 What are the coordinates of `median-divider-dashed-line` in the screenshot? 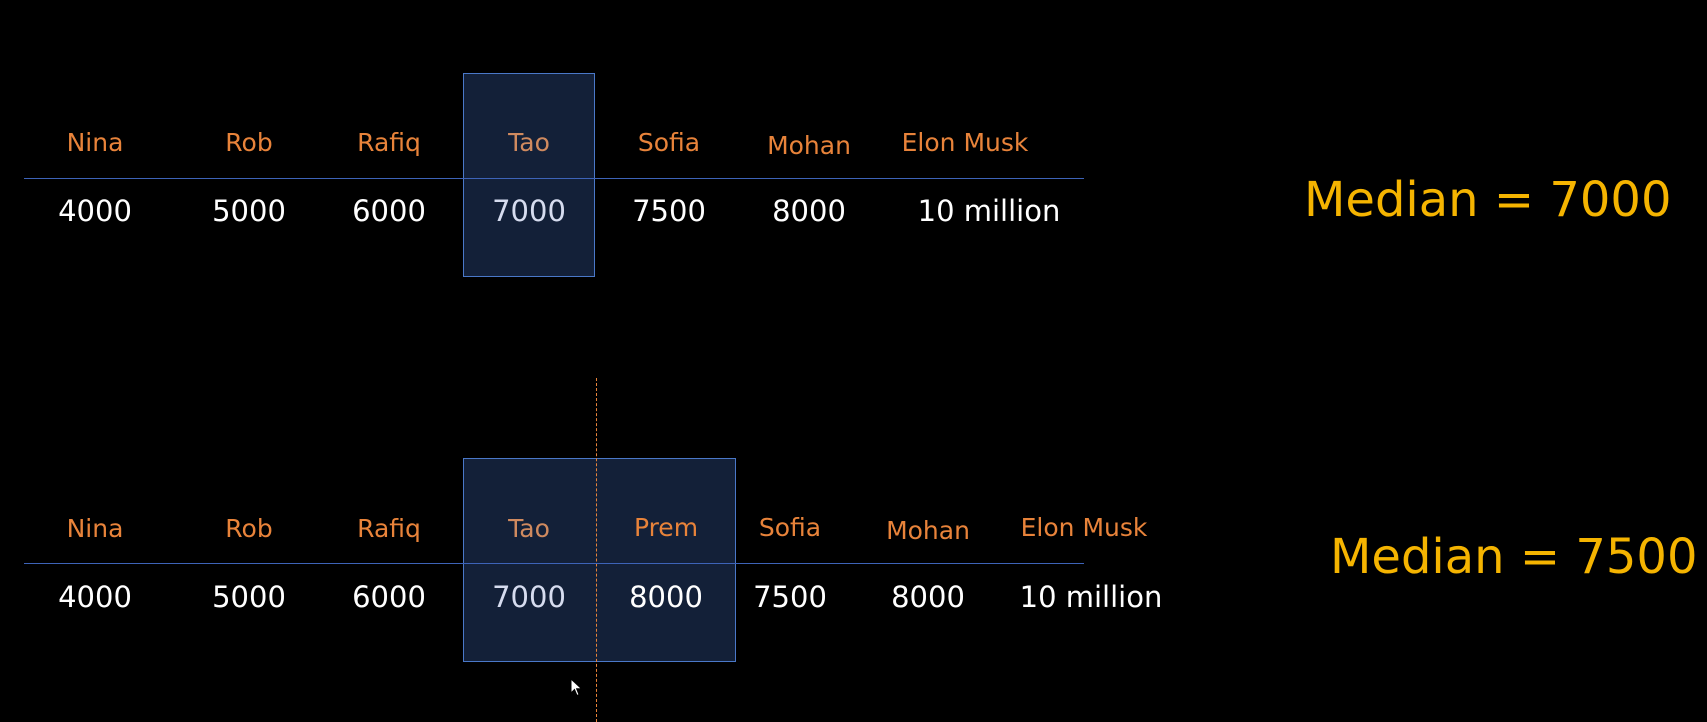 It's located at (596, 550).